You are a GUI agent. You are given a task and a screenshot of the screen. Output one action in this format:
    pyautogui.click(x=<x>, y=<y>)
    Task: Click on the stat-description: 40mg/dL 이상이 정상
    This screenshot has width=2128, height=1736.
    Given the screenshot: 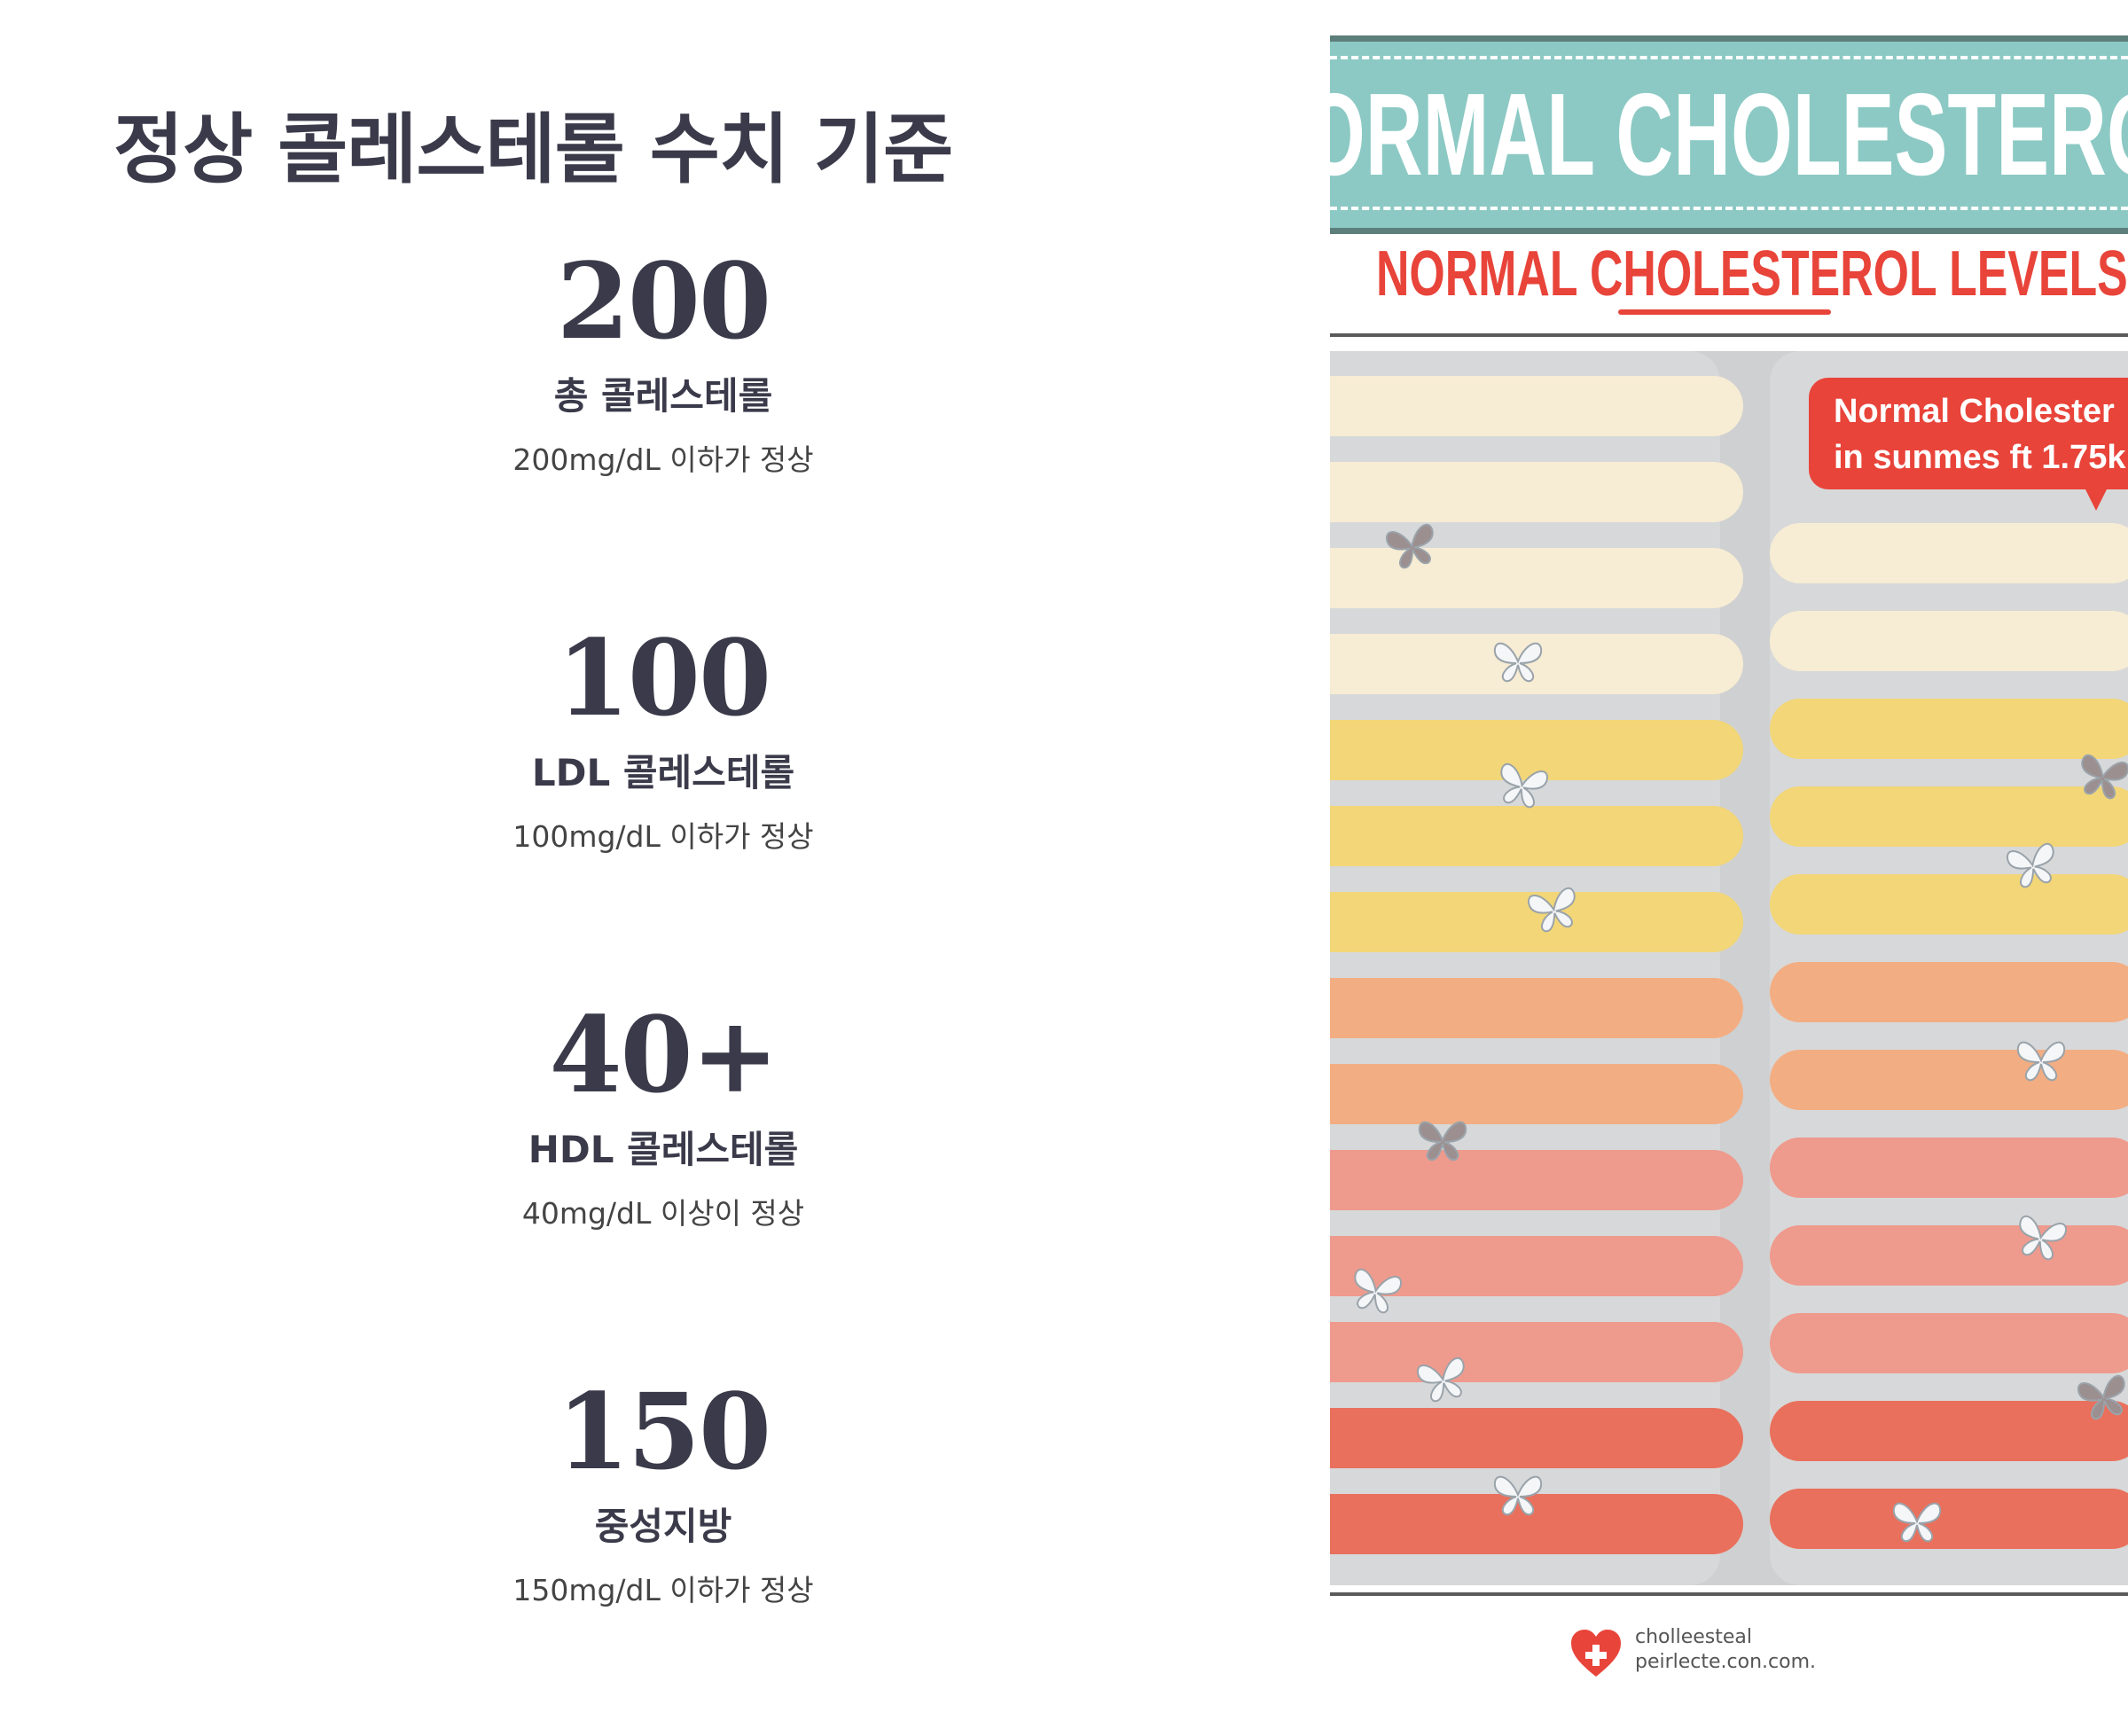 What is the action you would take?
    pyautogui.click(x=663, y=1213)
    